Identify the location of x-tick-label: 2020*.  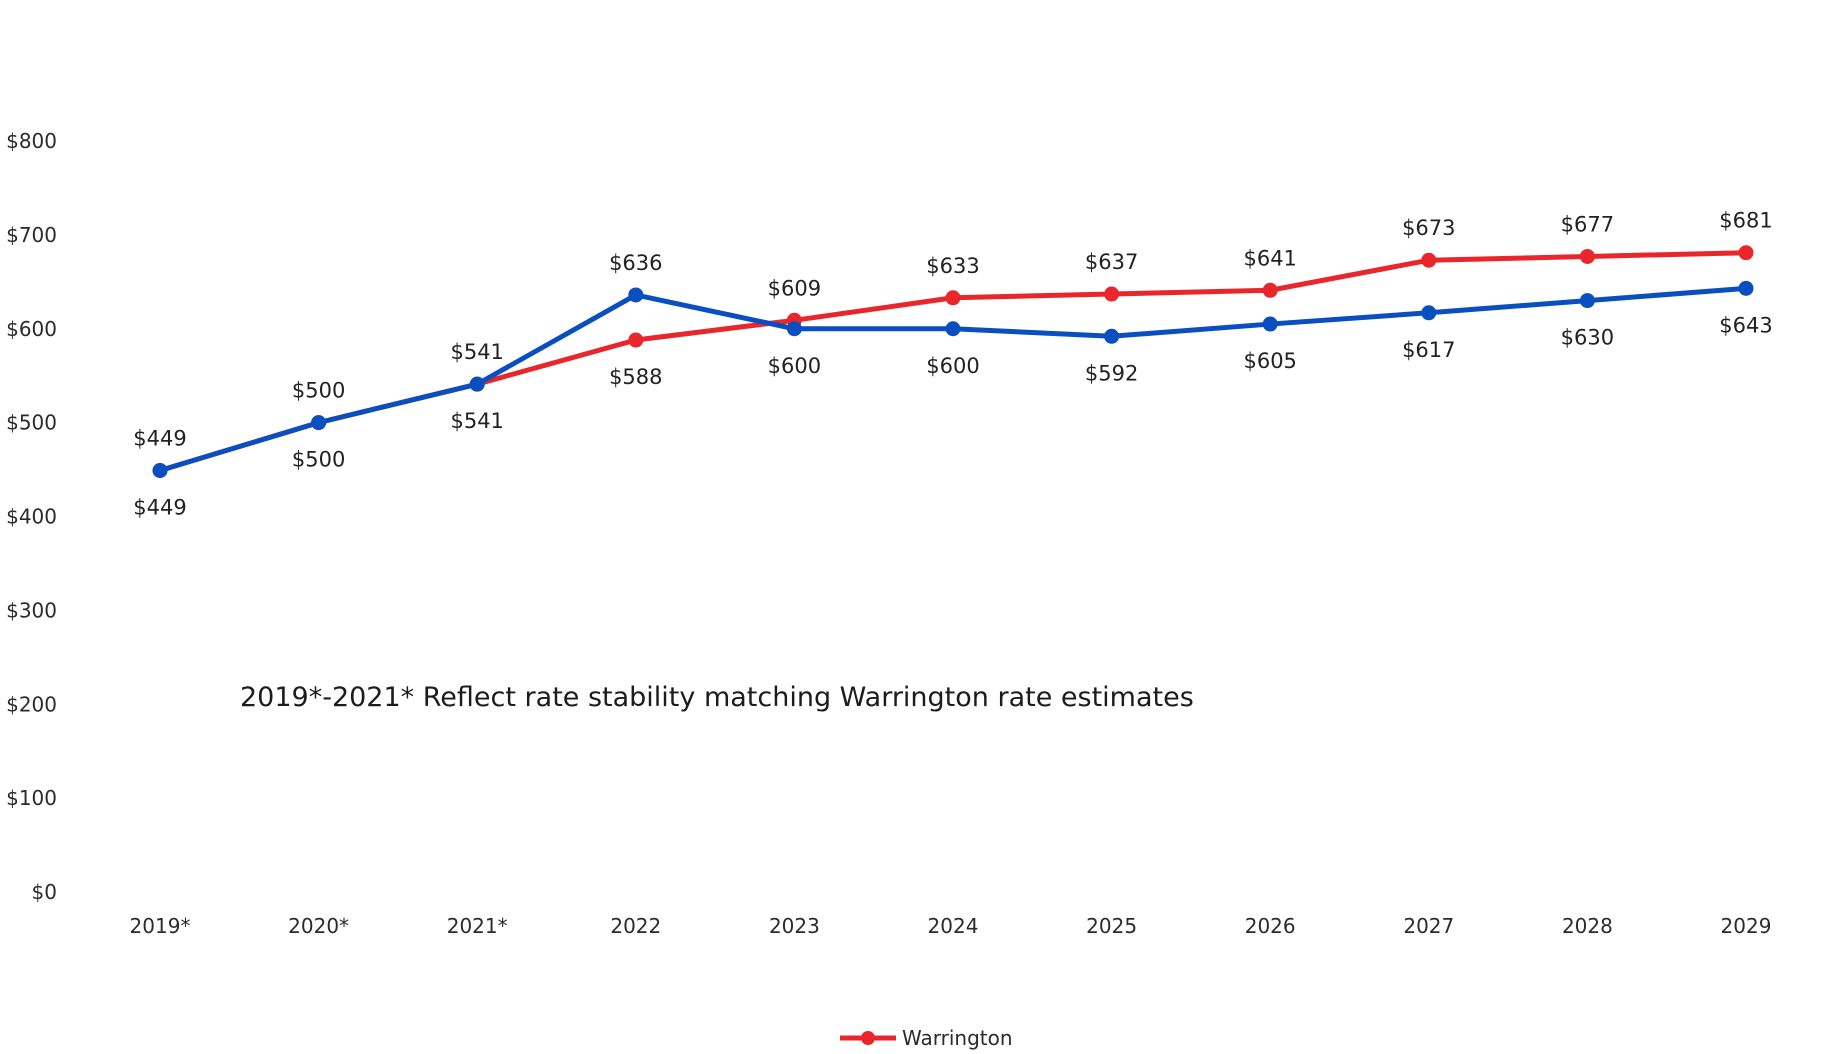
(318, 926).